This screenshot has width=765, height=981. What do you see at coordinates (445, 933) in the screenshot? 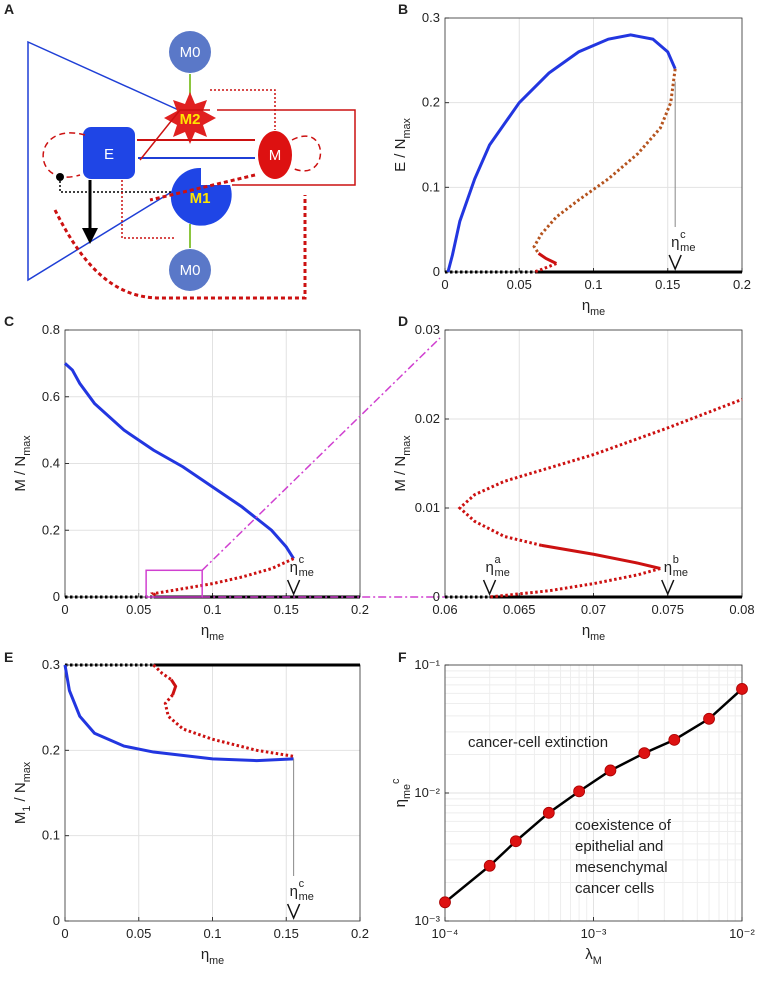
I see `x-tick-label: 10⁻⁴` at bounding box center [445, 933].